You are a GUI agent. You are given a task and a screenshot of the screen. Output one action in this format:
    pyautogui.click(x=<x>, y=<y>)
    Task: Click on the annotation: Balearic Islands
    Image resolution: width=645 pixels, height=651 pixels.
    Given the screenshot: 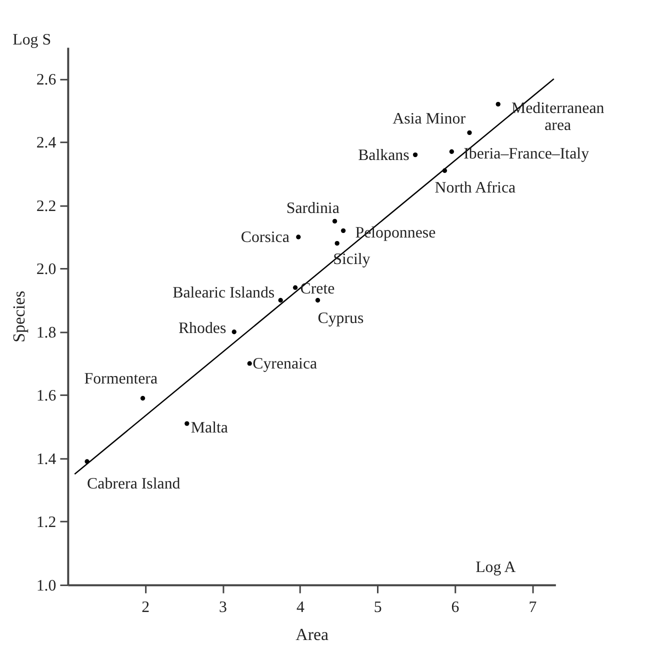 What is the action you would take?
    pyautogui.click(x=223, y=293)
    